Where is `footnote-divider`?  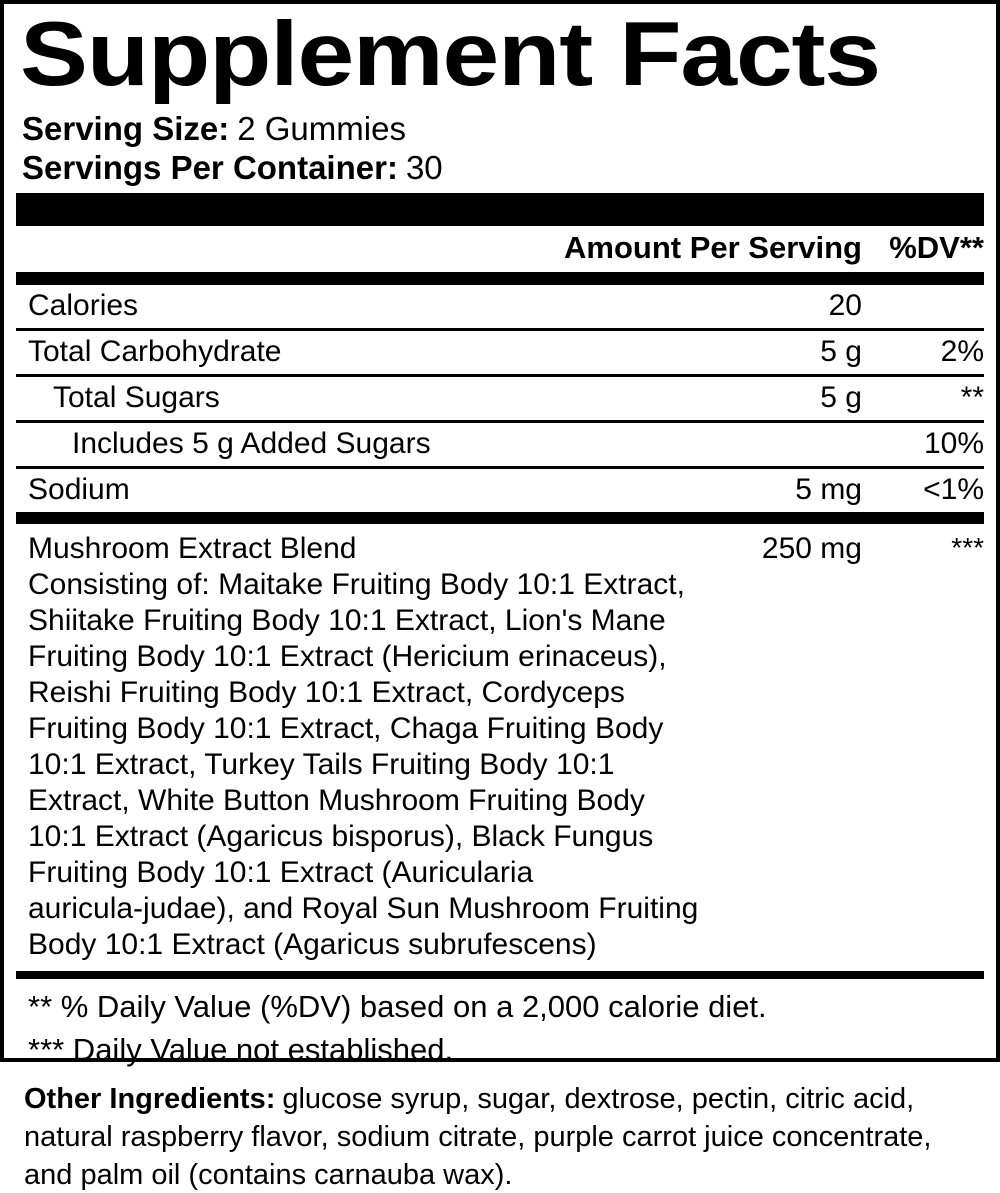
footnote-divider is located at coordinates (500, 974).